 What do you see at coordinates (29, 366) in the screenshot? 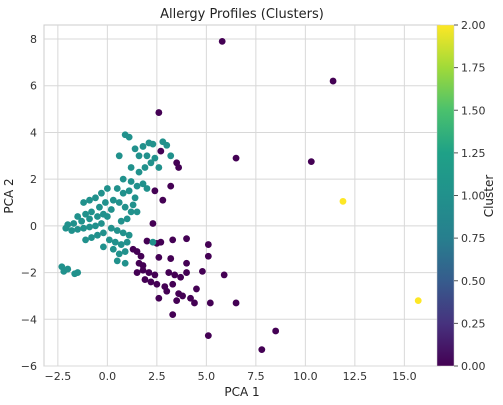
I see `y-tick-label: −6` at bounding box center [29, 366].